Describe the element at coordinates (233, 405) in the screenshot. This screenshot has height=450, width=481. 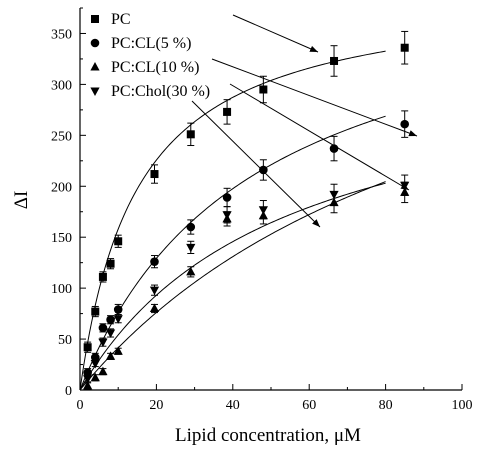
I see `x-tick-label: 40` at that location.